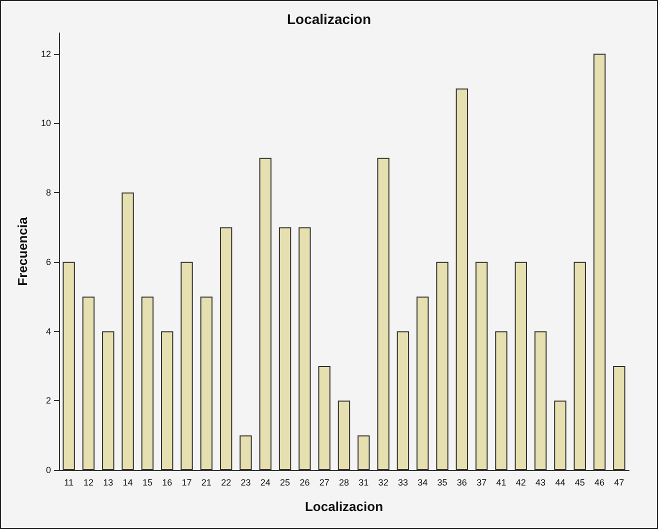 The height and width of the screenshot is (529, 658). What do you see at coordinates (579, 483) in the screenshot?
I see `x-tick-label: 45` at bounding box center [579, 483].